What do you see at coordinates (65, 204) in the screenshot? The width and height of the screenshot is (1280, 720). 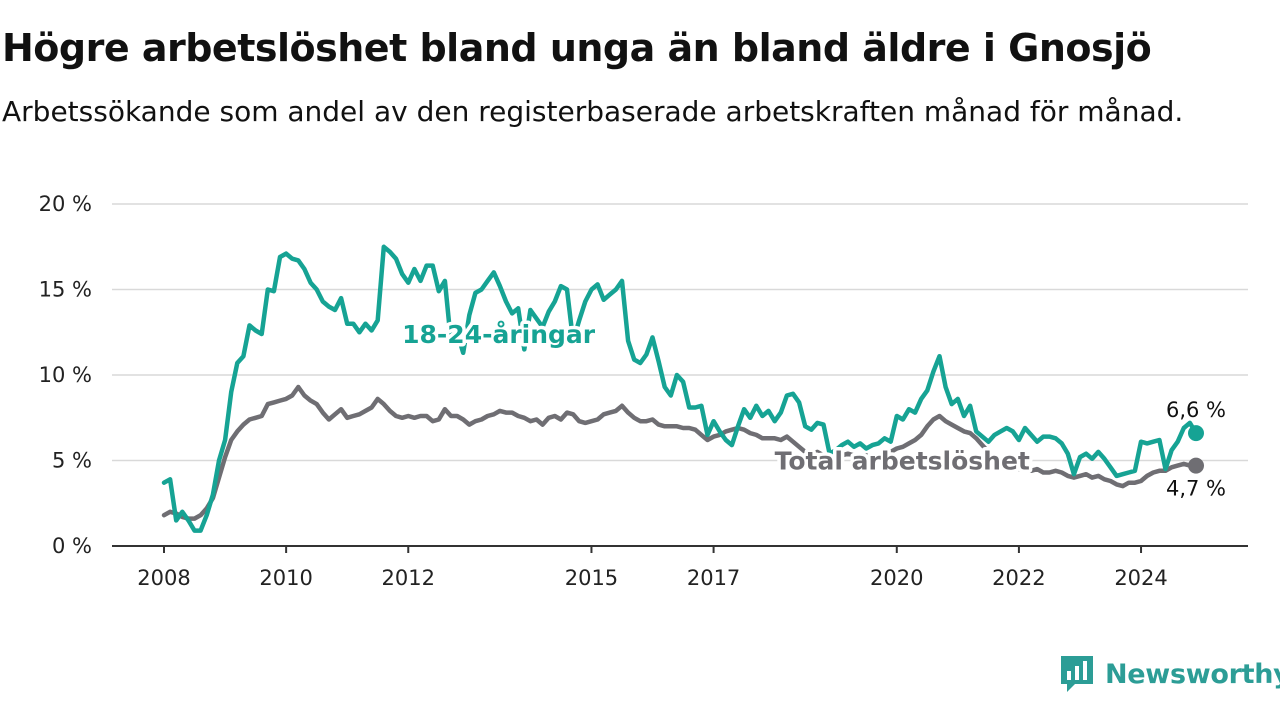 I see `y-tick-label: 20 %` at bounding box center [65, 204].